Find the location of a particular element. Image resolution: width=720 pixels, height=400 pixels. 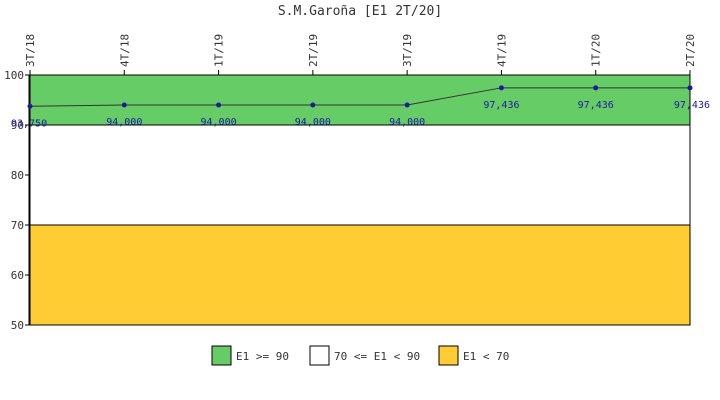

x-tick-label: 2T/20 is located at coordinates (690, 50).